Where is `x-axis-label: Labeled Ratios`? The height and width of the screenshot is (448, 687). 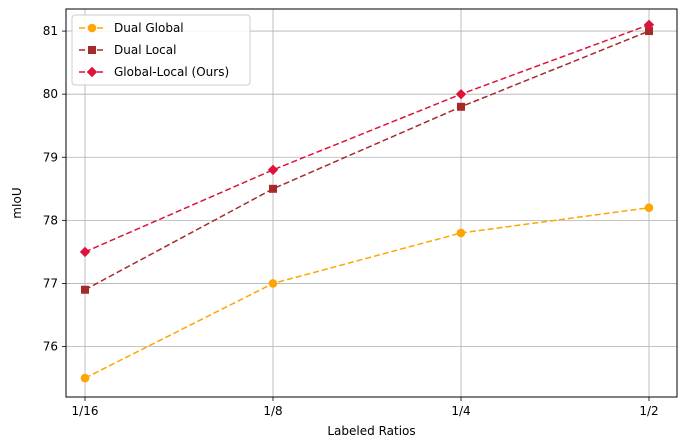
x-axis-label: Labeled Ratios is located at coordinates (371, 431).